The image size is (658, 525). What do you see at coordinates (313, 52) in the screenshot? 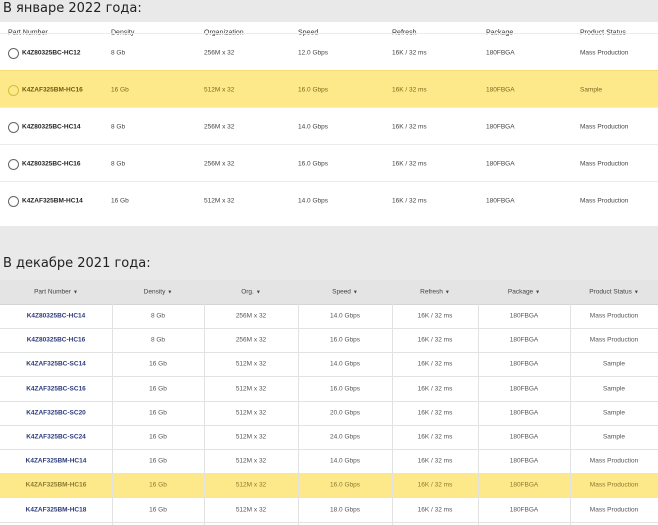
I see `cell-speed: 12.0 Gbps` at bounding box center [313, 52].